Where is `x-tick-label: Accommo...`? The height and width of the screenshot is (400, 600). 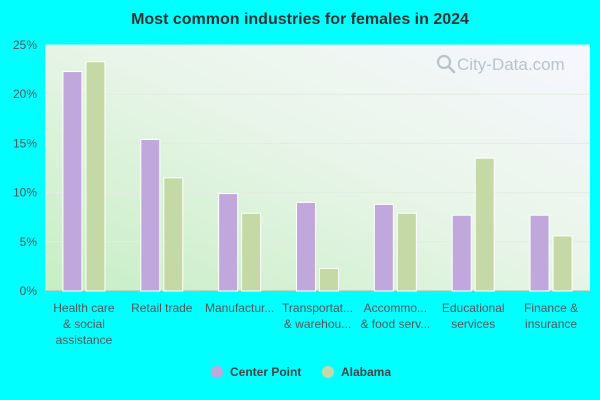 x-tick-label: Accommo... is located at coordinates (395, 308).